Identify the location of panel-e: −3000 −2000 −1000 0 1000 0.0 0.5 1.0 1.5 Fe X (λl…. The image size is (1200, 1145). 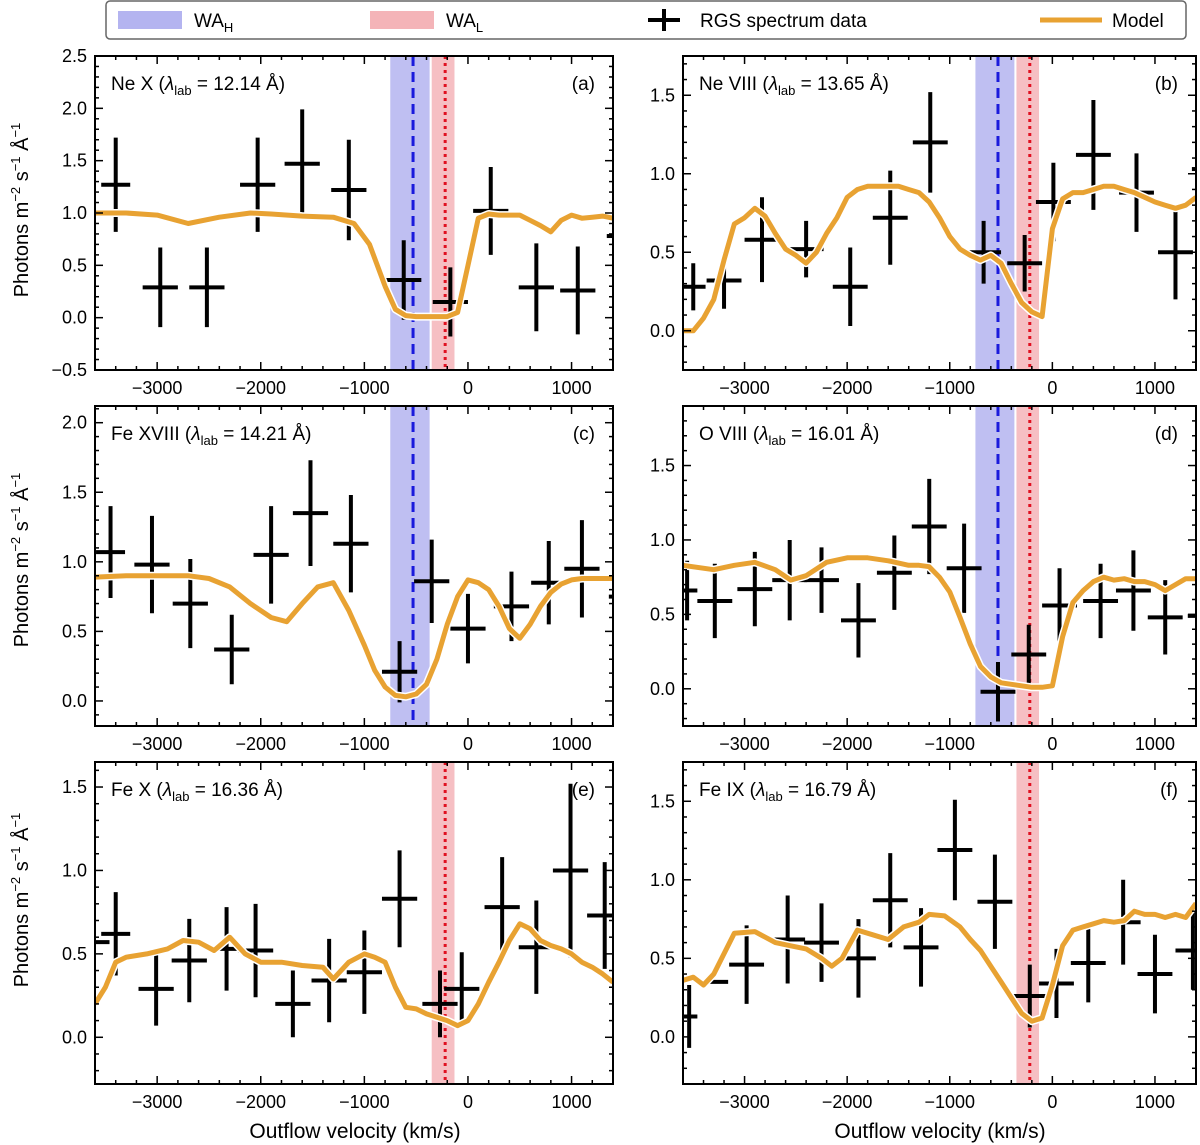
(338, 936).